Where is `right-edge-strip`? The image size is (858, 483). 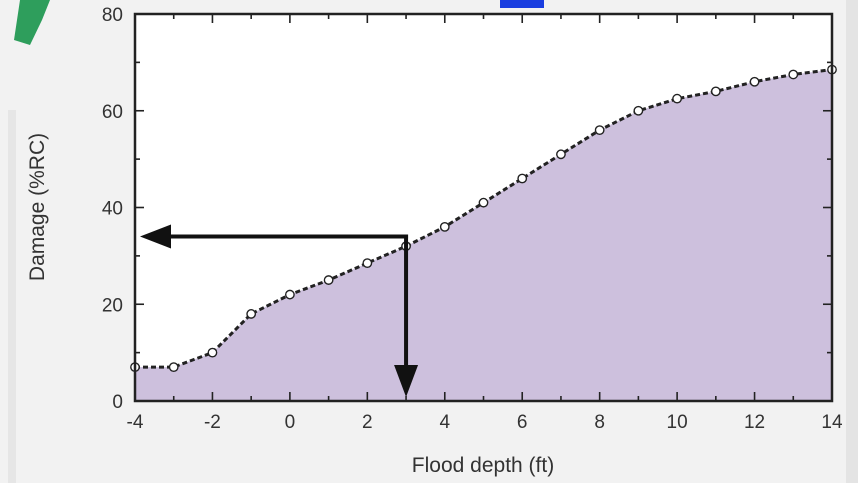 right-edge-strip is located at coordinates (852, 241).